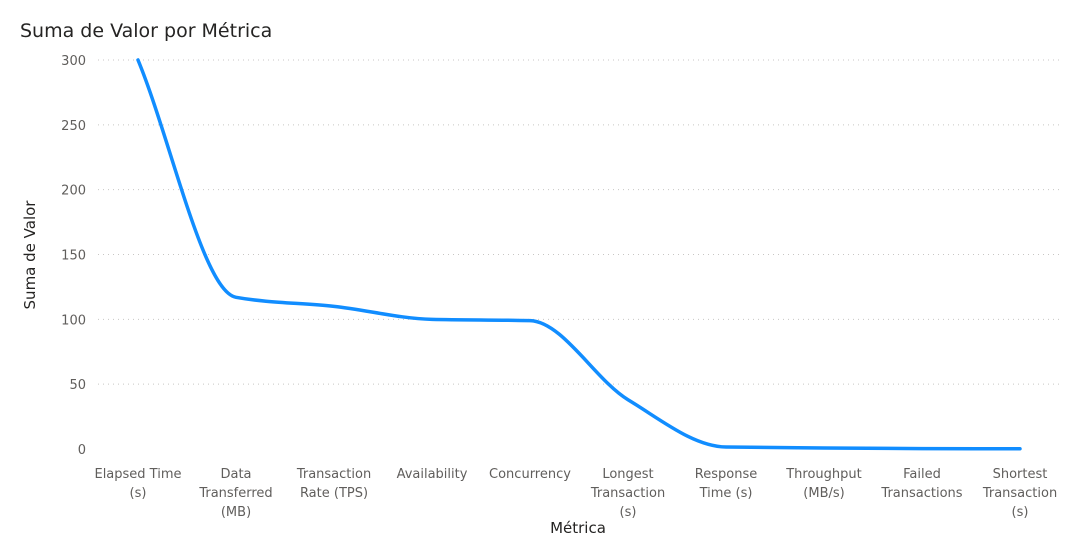 The width and height of the screenshot is (1081, 558). What do you see at coordinates (823, 484) in the screenshot?
I see `x-tick-label: Throughput (MB/s)` at bounding box center [823, 484].